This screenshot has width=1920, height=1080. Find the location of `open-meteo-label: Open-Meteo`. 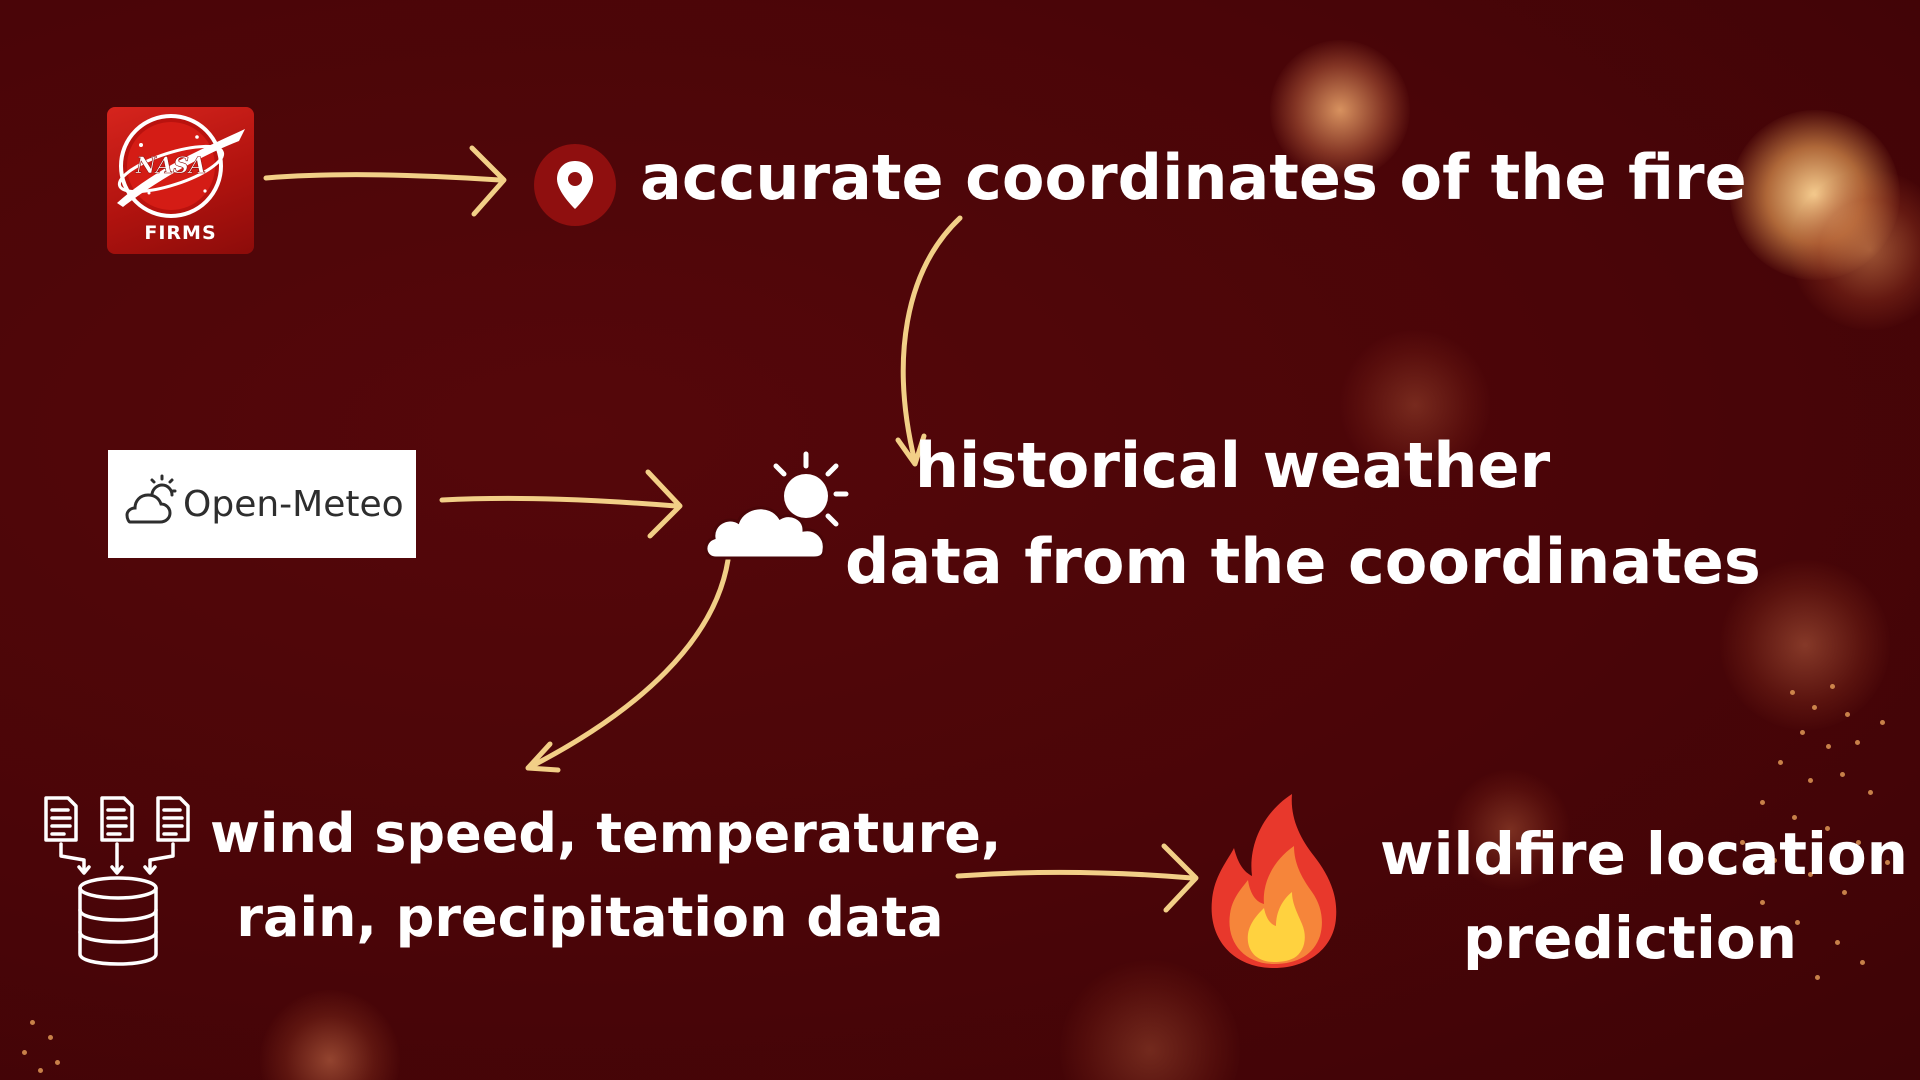

open-meteo-label: Open-Meteo is located at coordinates (293, 504).